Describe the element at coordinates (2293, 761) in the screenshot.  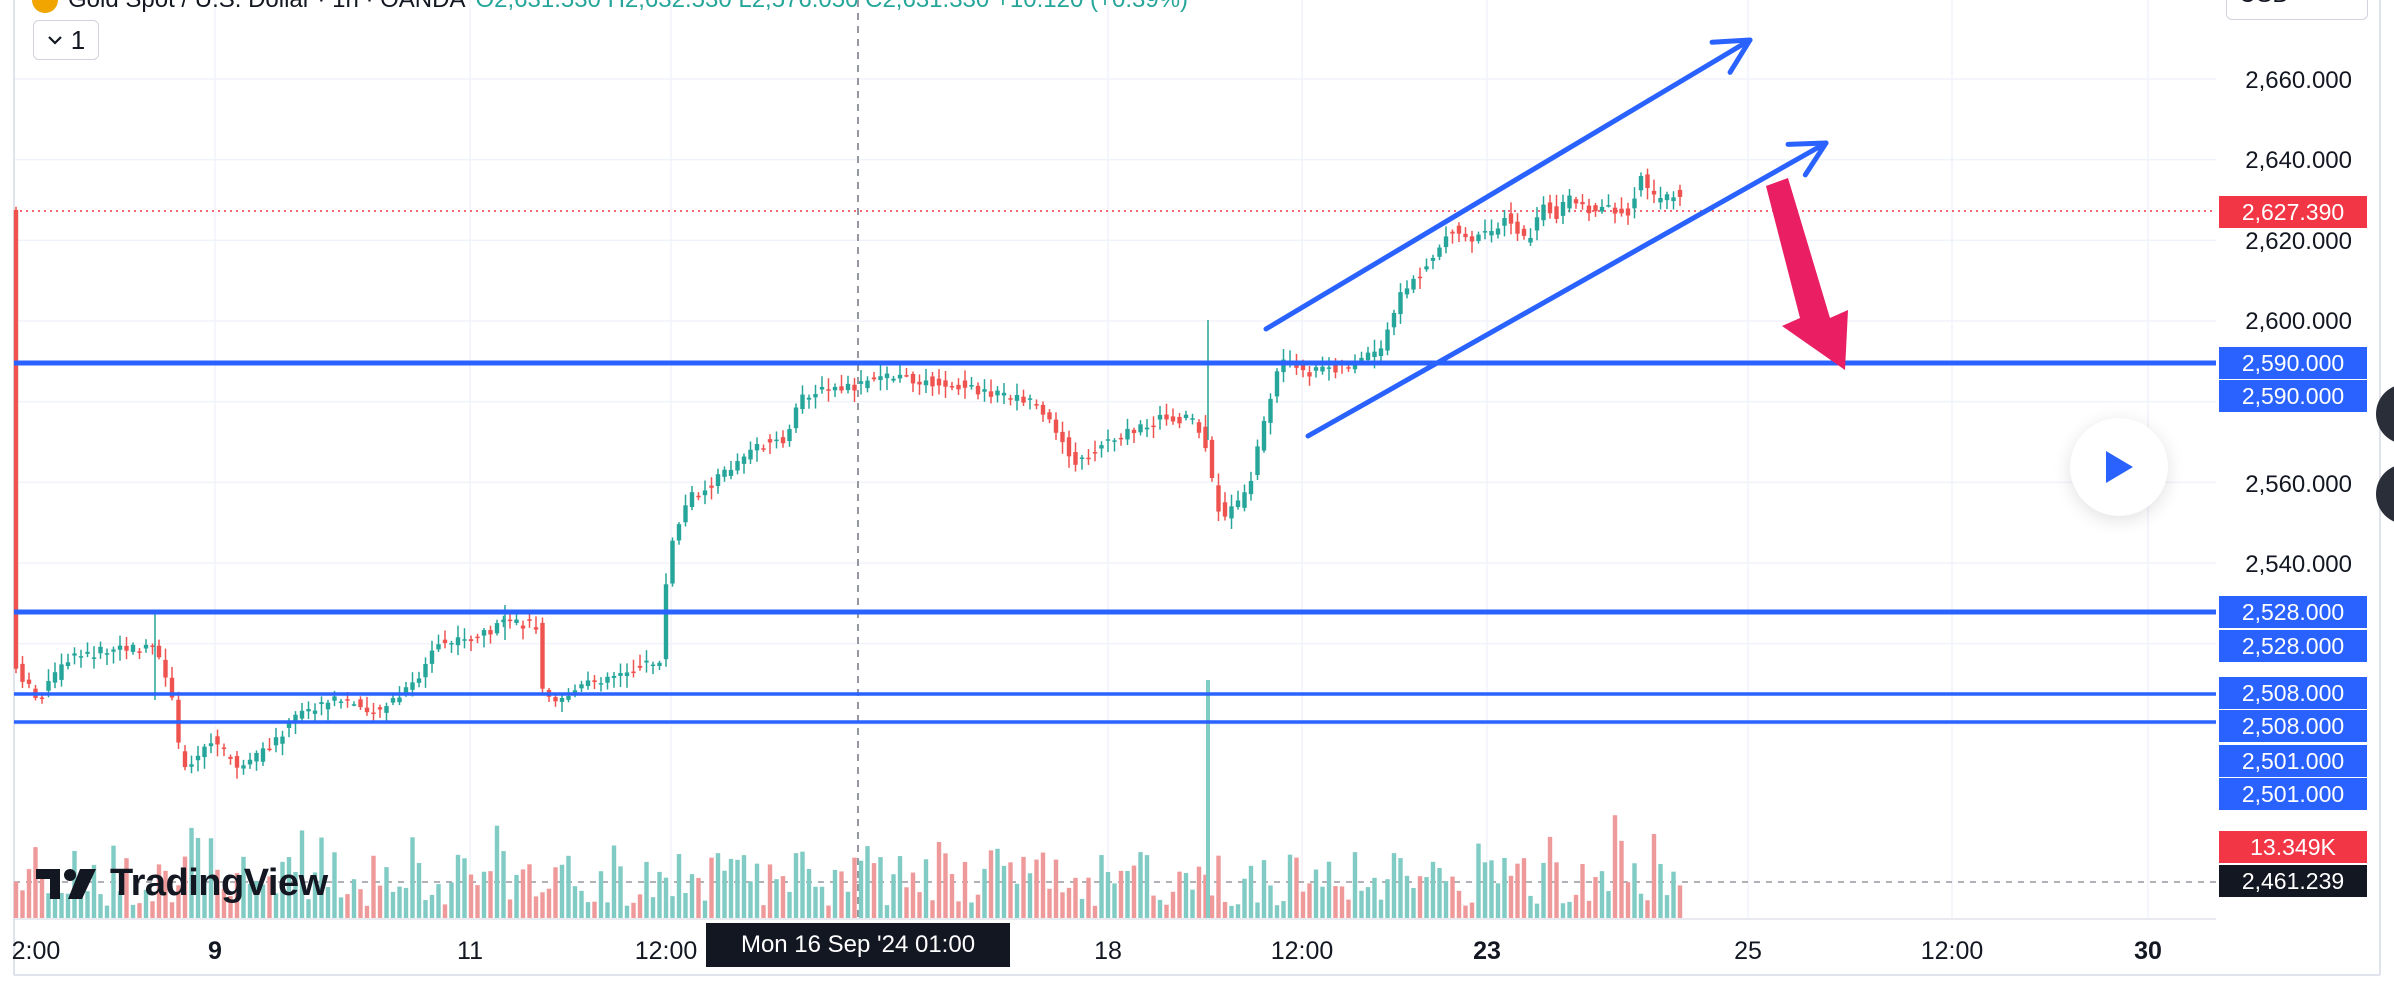
I see `level-tag-2501-a: 2,501.000` at that location.